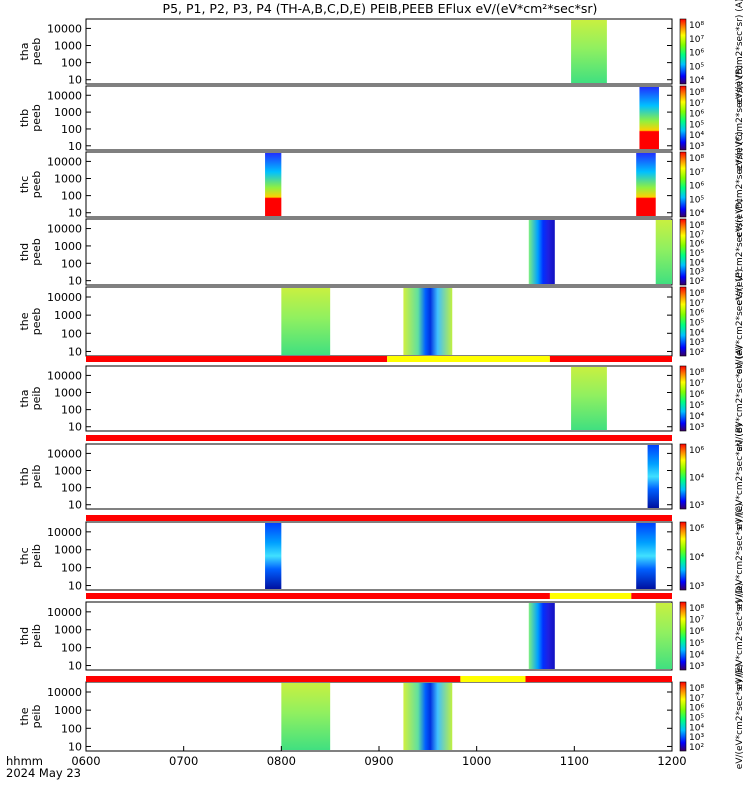 The height and width of the screenshot is (800, 750). Describe the element at coordinates (24, 321) in the screenshot. I see `panel-label-probe: the` at that location.